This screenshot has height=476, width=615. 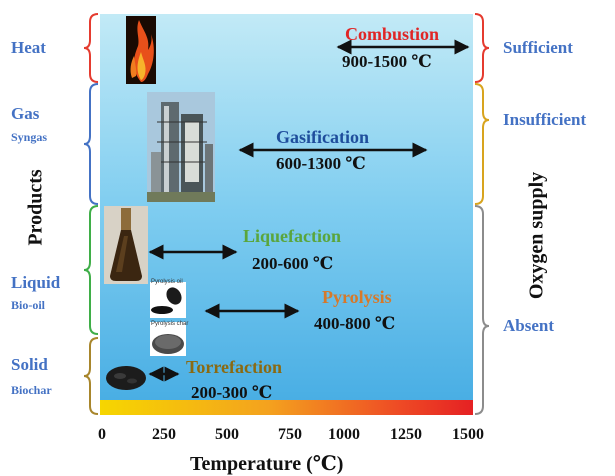 I want to click on bio-oil-label: Bio-oil, so click(x=28, y=305).